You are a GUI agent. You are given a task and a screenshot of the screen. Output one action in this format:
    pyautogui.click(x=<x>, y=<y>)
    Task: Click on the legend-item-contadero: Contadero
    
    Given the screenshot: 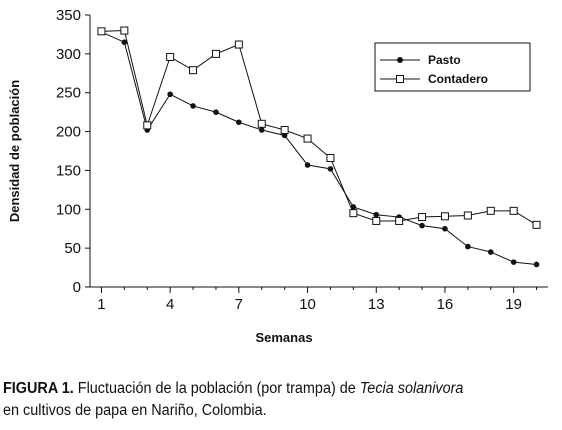 What is the action you would take?
    pyautogui.click(x=434, y=79)
    